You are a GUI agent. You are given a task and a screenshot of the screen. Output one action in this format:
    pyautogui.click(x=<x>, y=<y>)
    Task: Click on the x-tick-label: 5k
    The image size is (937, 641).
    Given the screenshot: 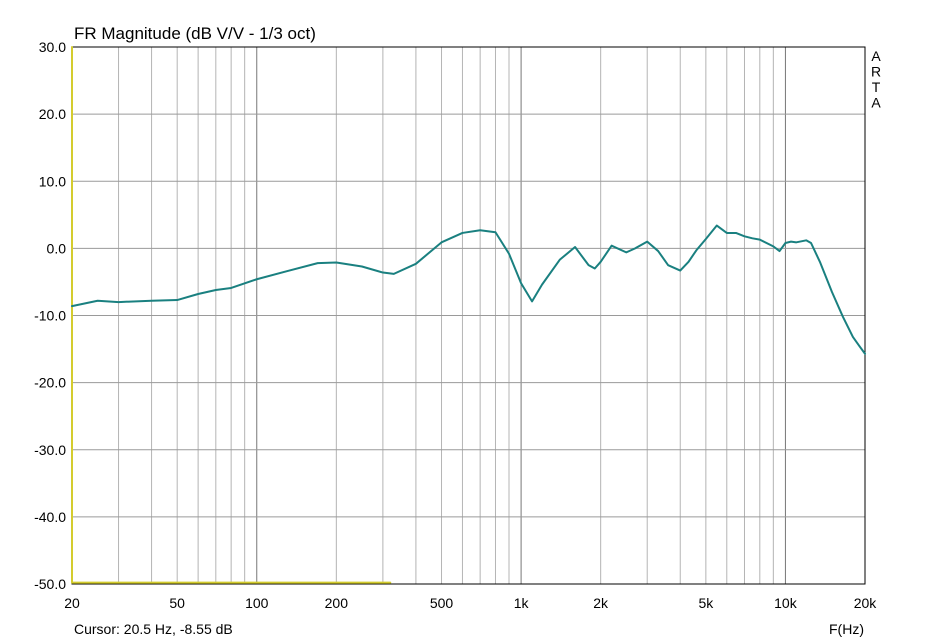 What is the action you would take?
    pyautogui.click(x=706, y=603)
    